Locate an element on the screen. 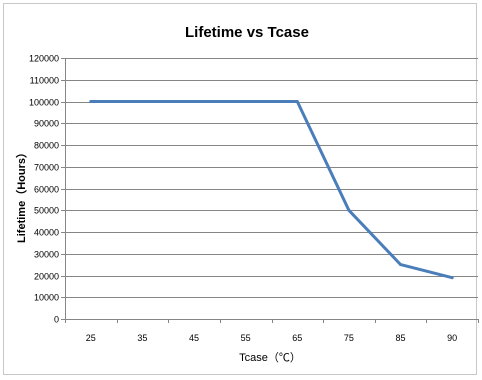 This screenshot has width=482, height=380. y-tick-label: 50000 is located at coordinates (46, 211).